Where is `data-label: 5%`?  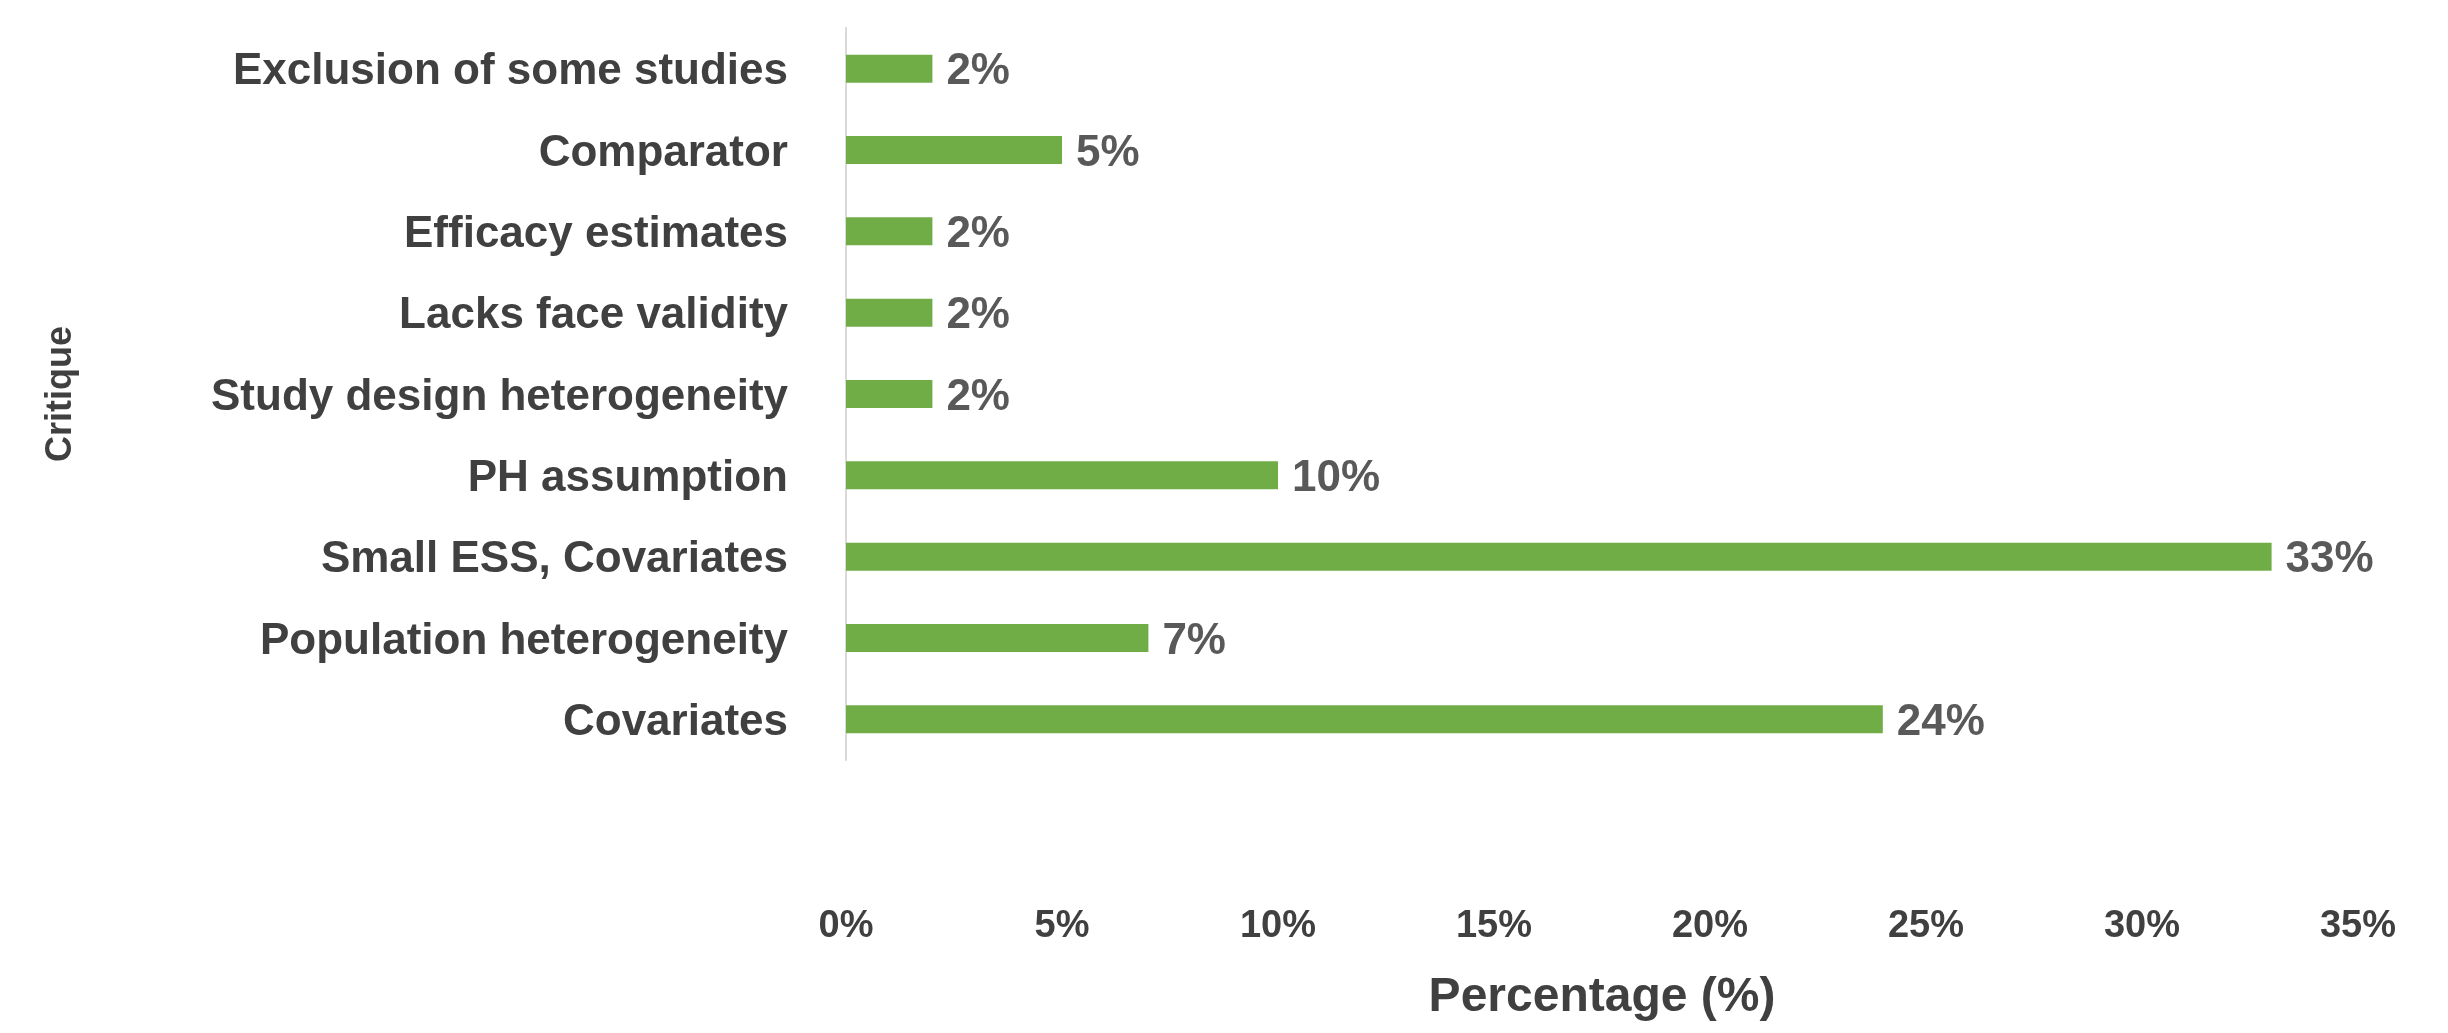 data-label: 5% is located at coordinates (1108, 150).